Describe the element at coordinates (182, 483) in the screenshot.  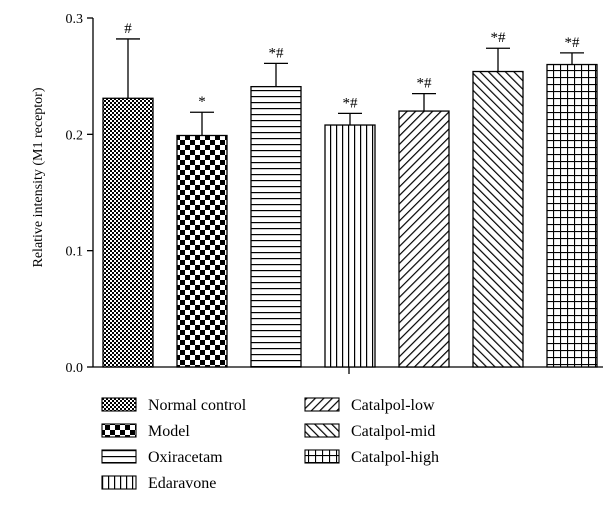
I see `legend-label: Edaravone` at that location.